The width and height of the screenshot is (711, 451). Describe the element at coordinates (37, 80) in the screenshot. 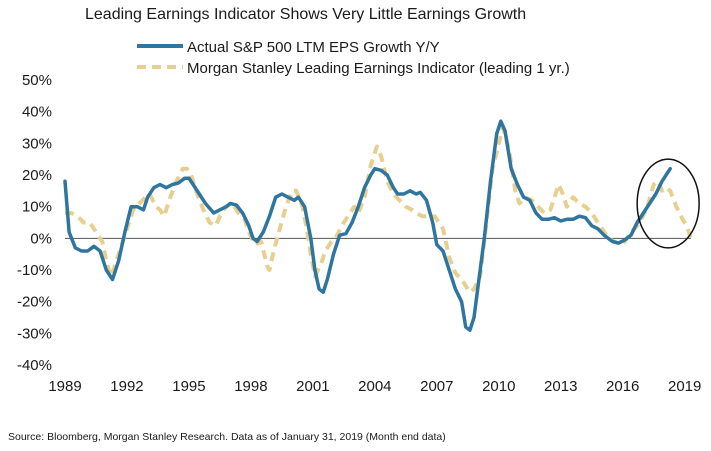

I see `y-tick-label: 50%` at that location.